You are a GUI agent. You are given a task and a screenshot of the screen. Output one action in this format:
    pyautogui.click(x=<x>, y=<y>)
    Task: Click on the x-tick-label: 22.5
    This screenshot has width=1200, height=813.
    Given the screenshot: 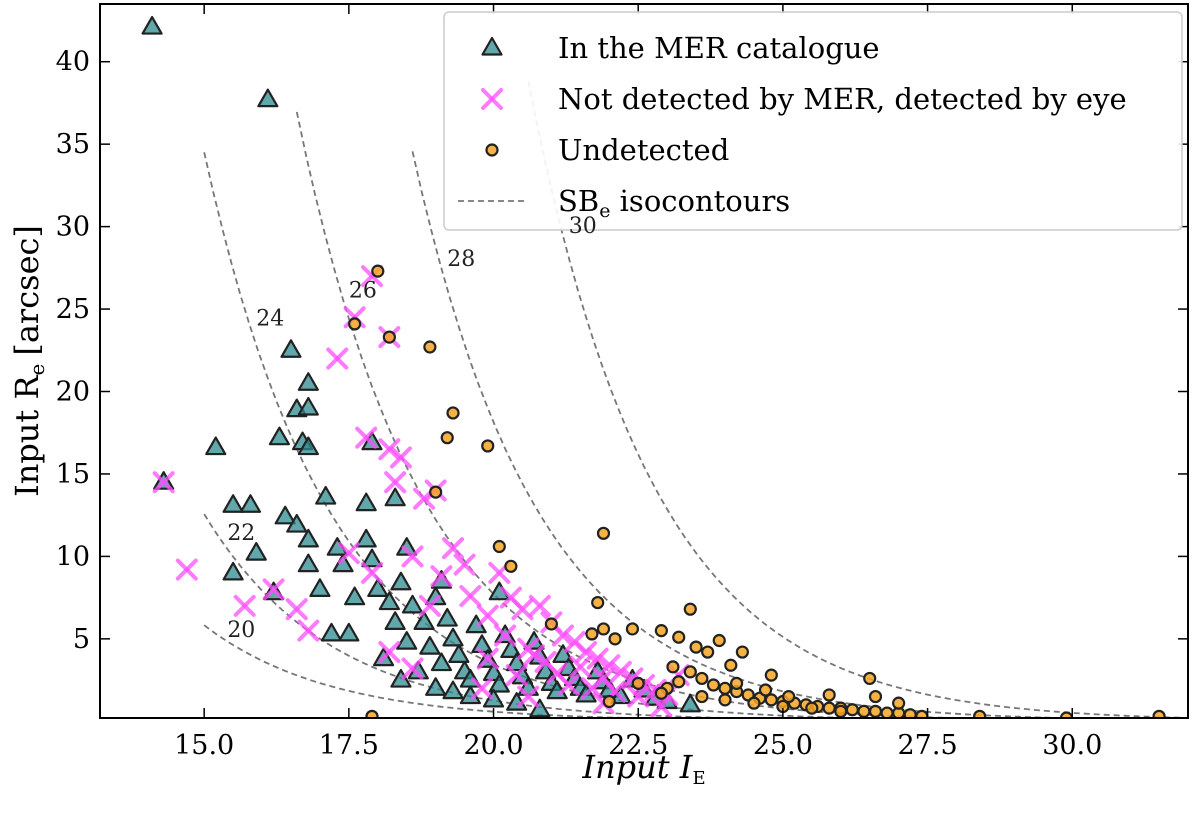 What is the action you would take?
    pyautogui.click(x=638, y=745)
    